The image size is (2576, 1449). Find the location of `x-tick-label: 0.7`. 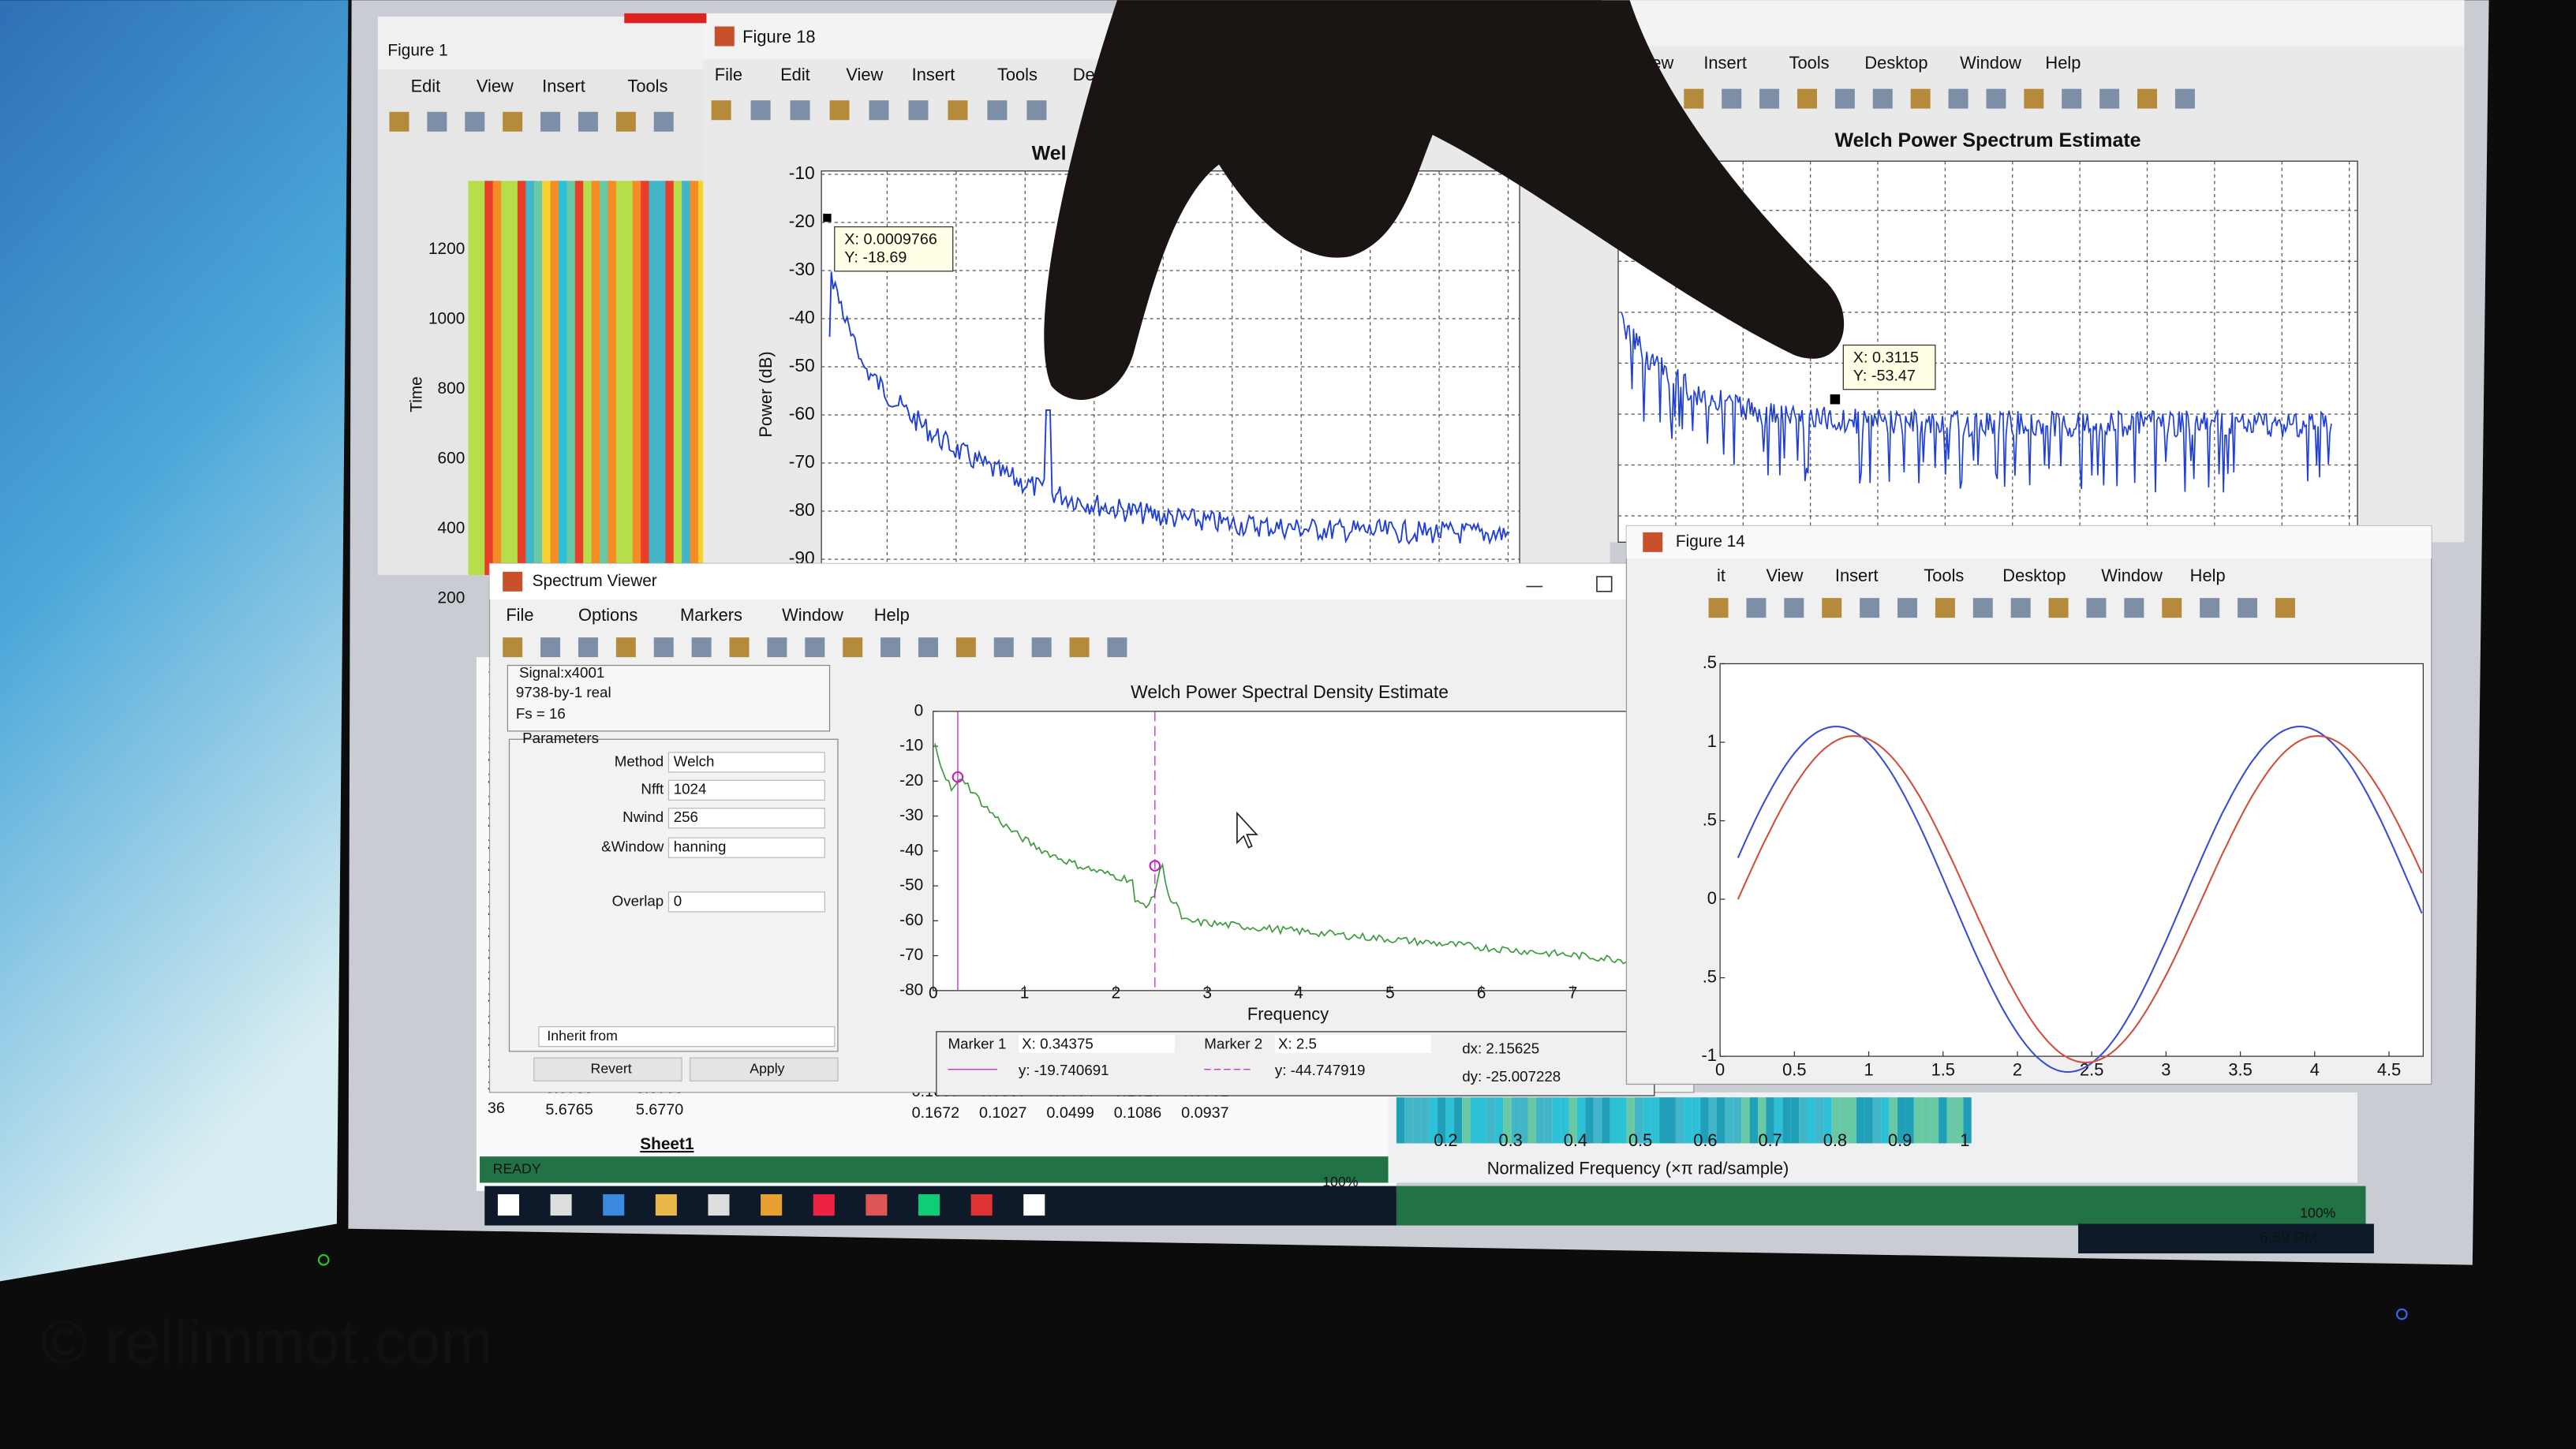

x-tick-label: 0.7 is located at coordinates (1770, 1140).